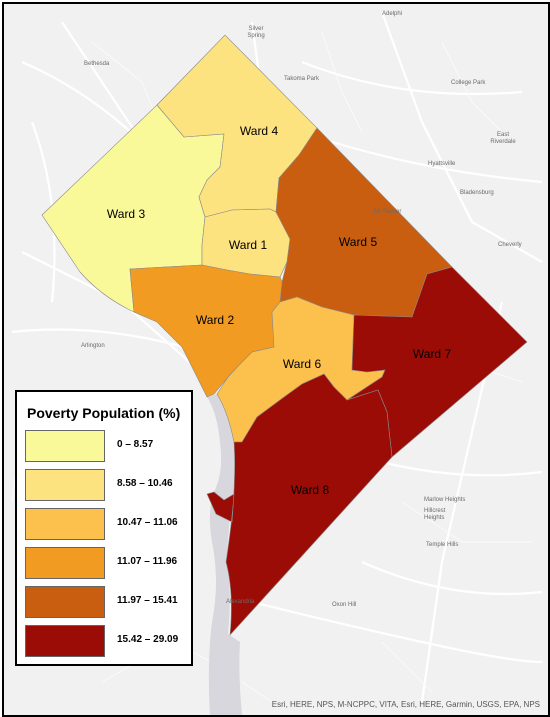  I want to click on place-label: Marlow Heights, so click(445, 500).